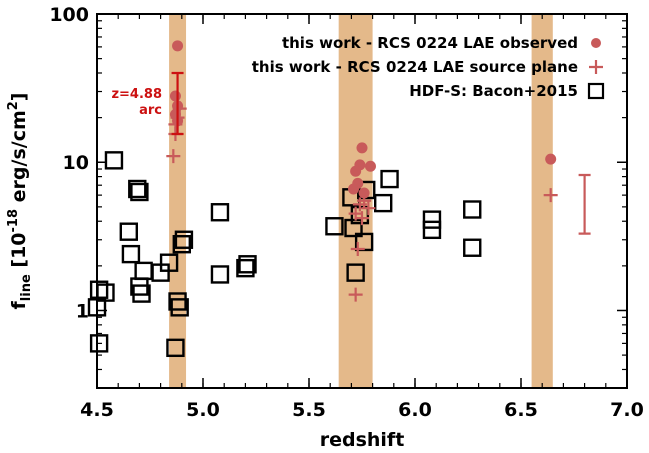 The image size is (649, 453). Describe the element at coordinates (26, 287) in the screenshot. I see `y-axis-title-sub: line` at that location.